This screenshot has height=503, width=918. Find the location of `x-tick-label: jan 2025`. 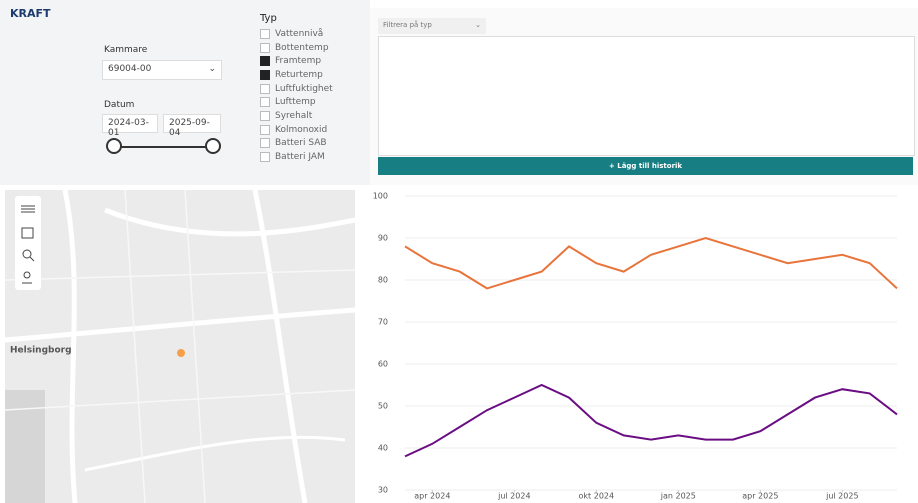

x-tick-label: jan 2025 is located at coordinates (678, 496).